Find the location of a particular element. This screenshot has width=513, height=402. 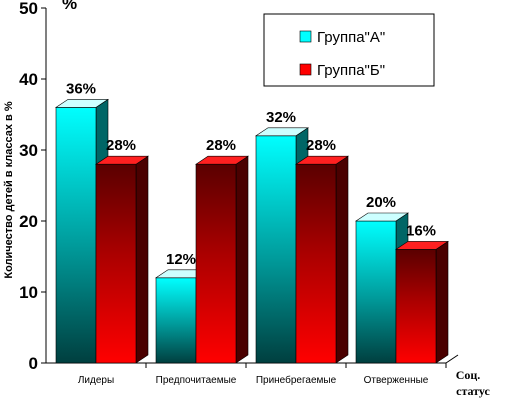

data-label: 12% is located at coordinates (181, 259).